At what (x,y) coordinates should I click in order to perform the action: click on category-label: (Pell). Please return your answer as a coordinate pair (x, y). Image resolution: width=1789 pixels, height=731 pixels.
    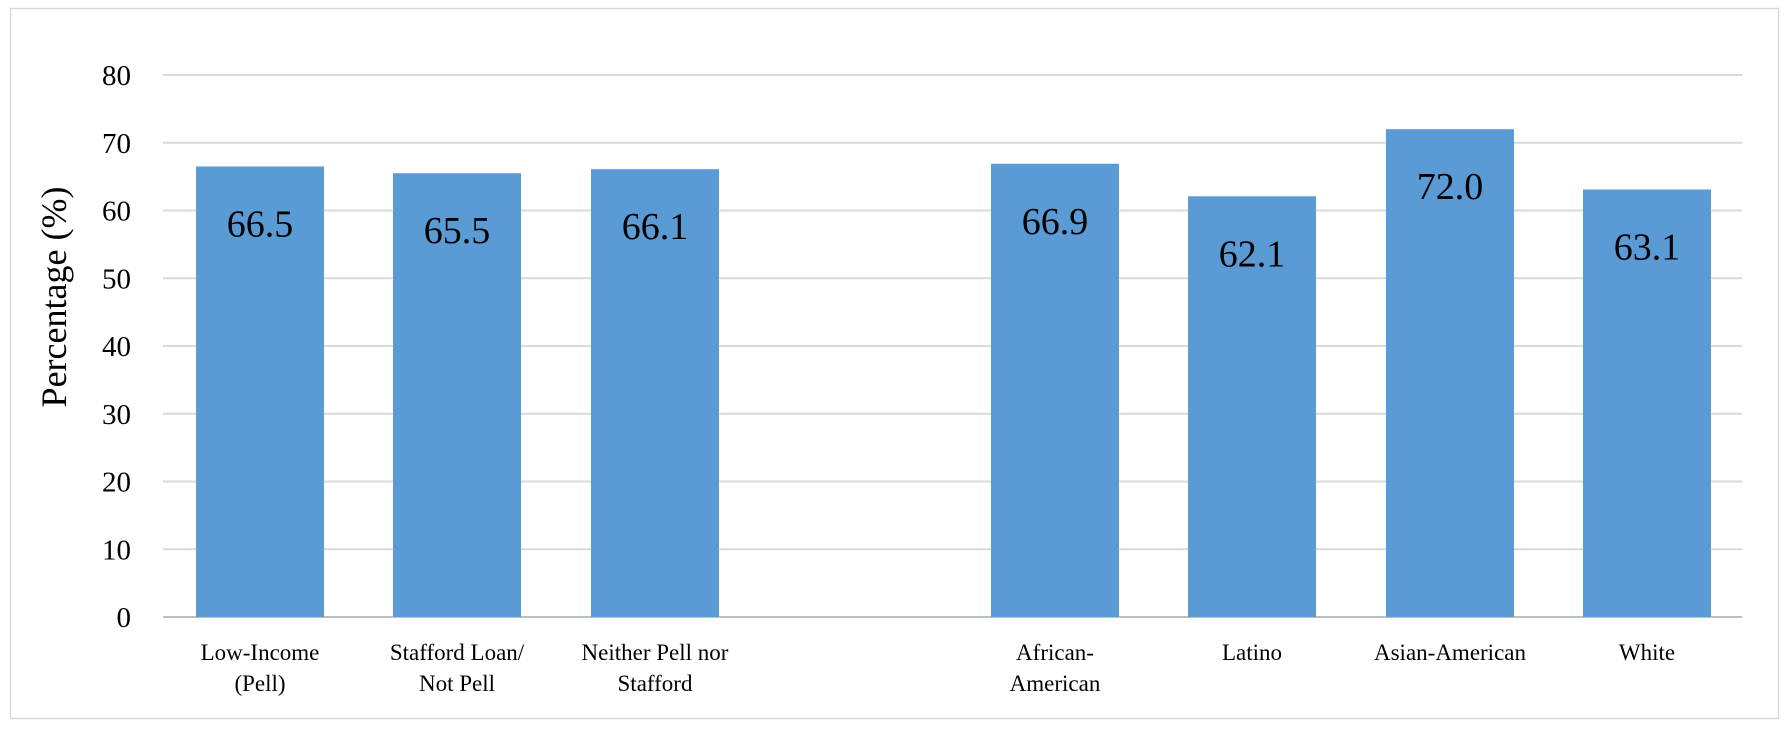
    Looking at the image, I should click on (259, 683).